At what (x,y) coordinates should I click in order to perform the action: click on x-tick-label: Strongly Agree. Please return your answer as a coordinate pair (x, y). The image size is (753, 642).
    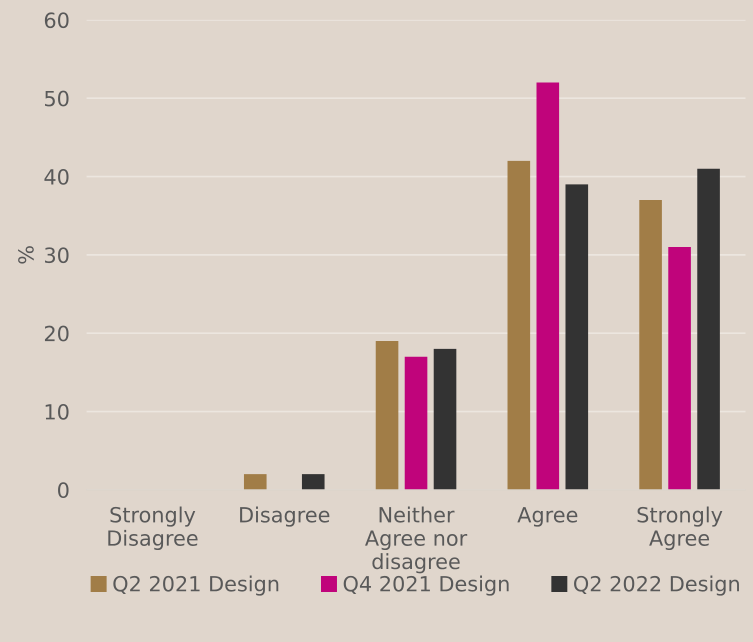
    Looking at the image, I should click on (680, 528).